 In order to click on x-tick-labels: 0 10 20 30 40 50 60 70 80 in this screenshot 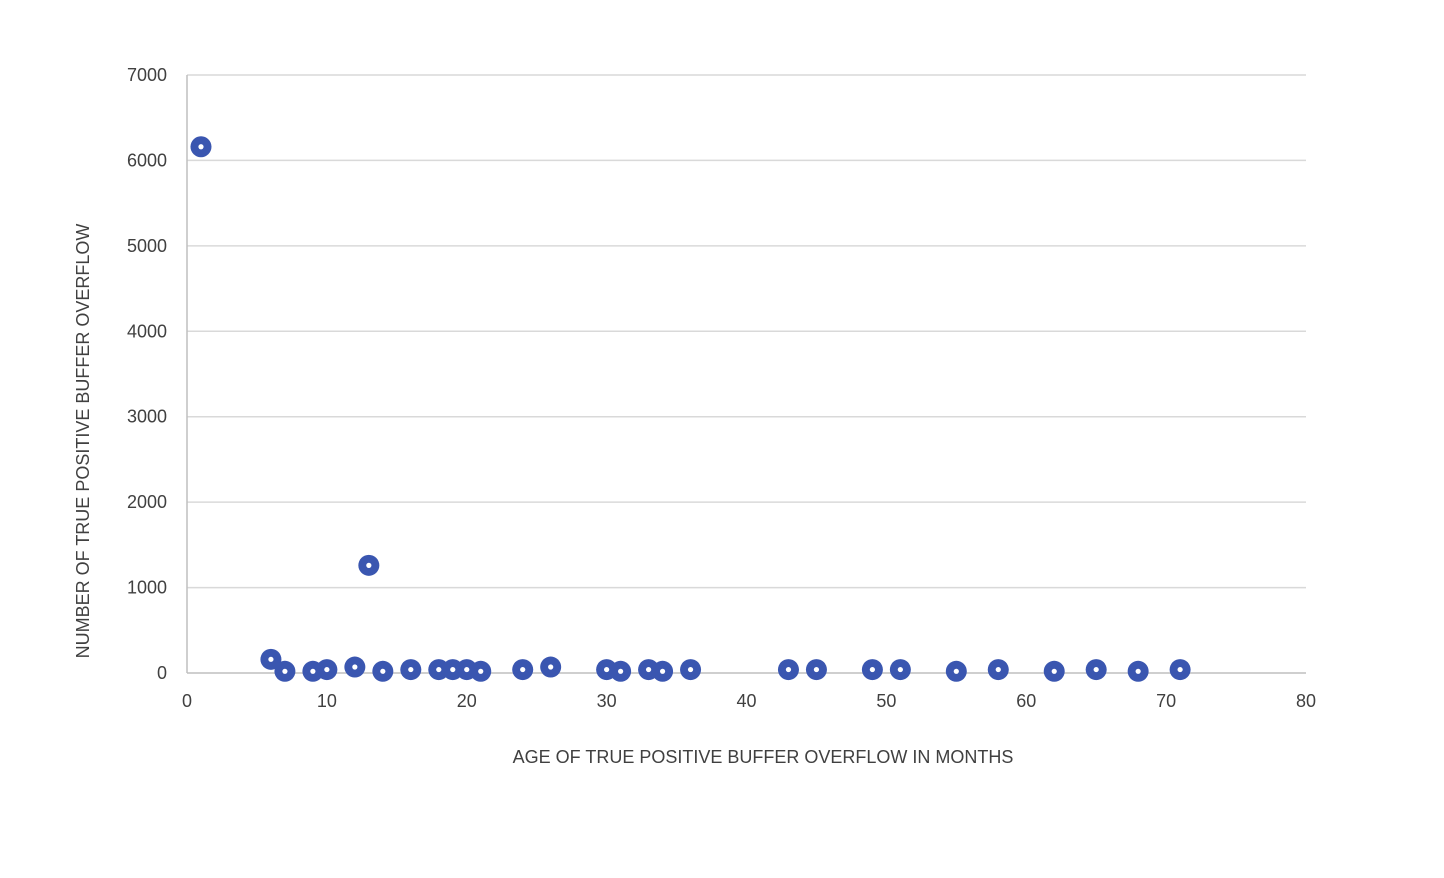, I will do `click(749, 701)`.